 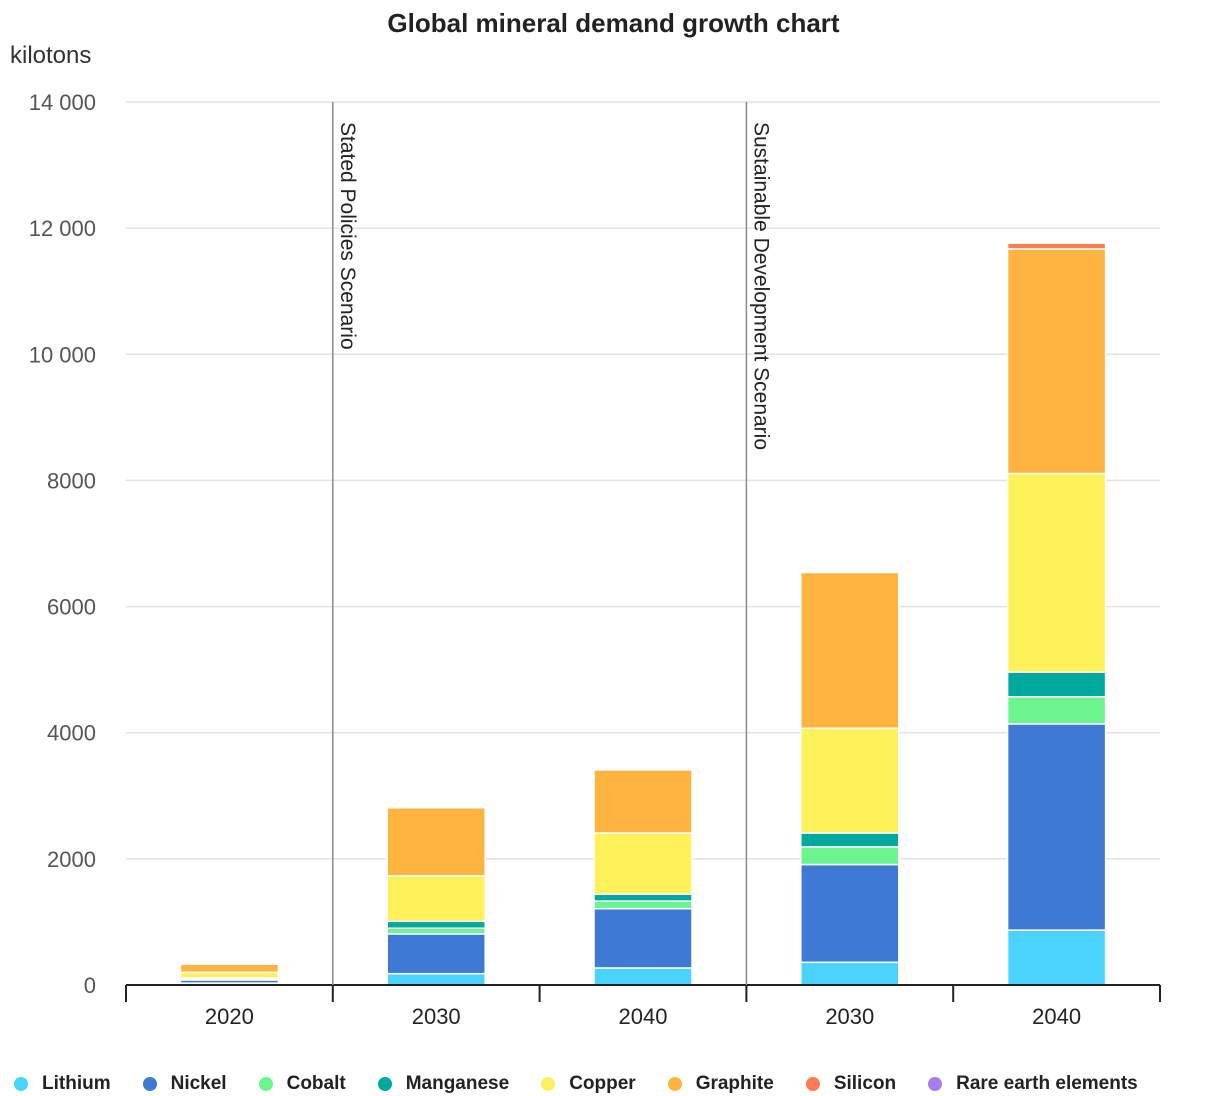 What do you see at coordinates (62, 228) in the screenshot?
I see `y-tick-label: 12 000` at bounding box center [62, 228].